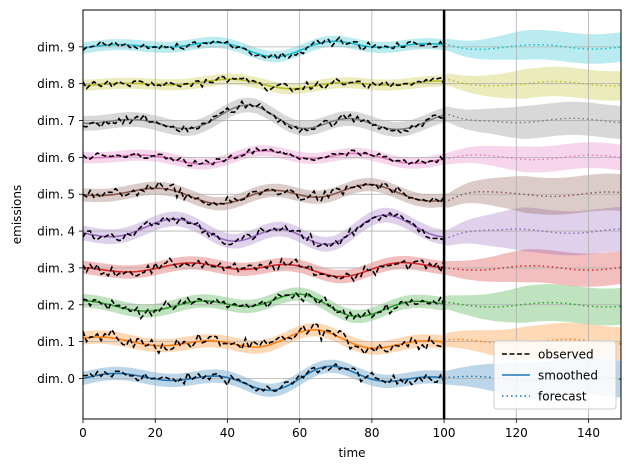 This screenshot has width=630, height=470. Describe the element at coordinates (56, 195) in the screenshot. I see `y-tick-label-5: dim. 5` at that location.